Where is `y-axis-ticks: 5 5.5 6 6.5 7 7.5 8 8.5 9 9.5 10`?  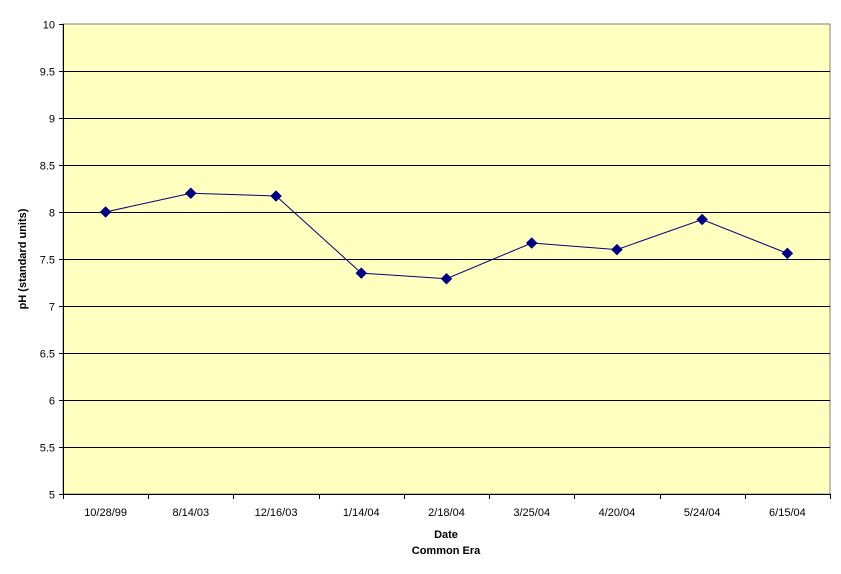
y-axis-ticks: 5 5.5 6 6.5 7 7.5 8 8.5 9 9.5 10 is located at coordinates (51, 261).